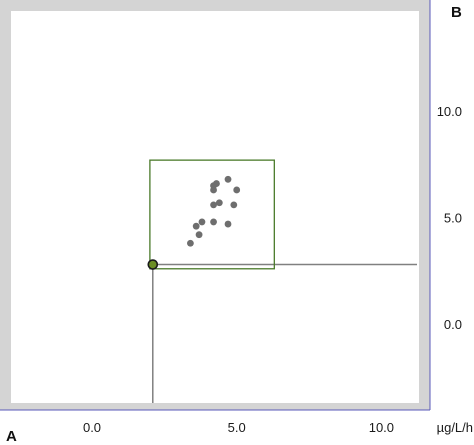  What do you see at coordinates (456, 12) in the screenshot?
I see `panel-label-b: B` at bounding box center [456, 12].